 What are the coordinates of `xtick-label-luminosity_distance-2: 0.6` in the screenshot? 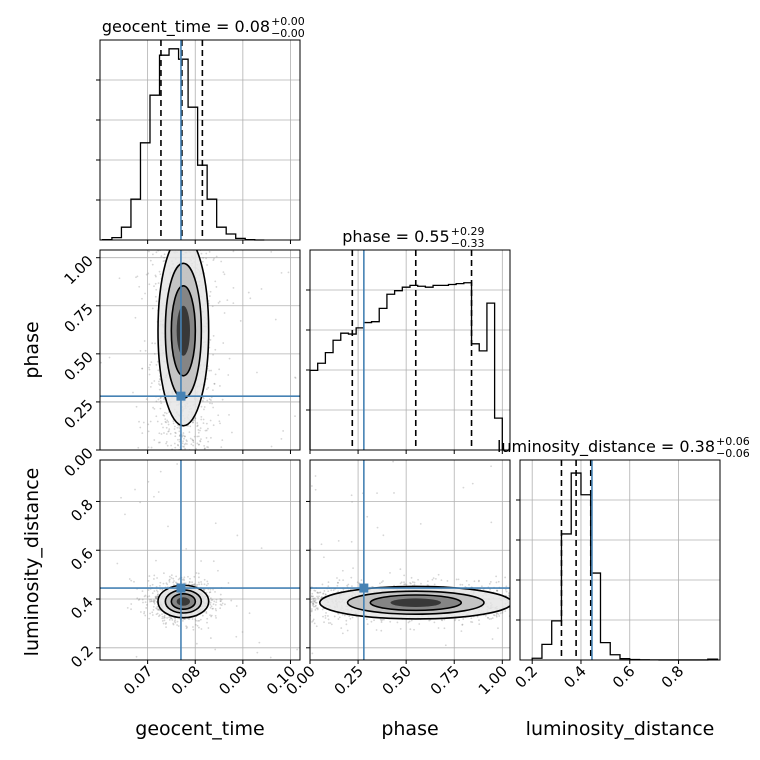 It's located at (624, 677).